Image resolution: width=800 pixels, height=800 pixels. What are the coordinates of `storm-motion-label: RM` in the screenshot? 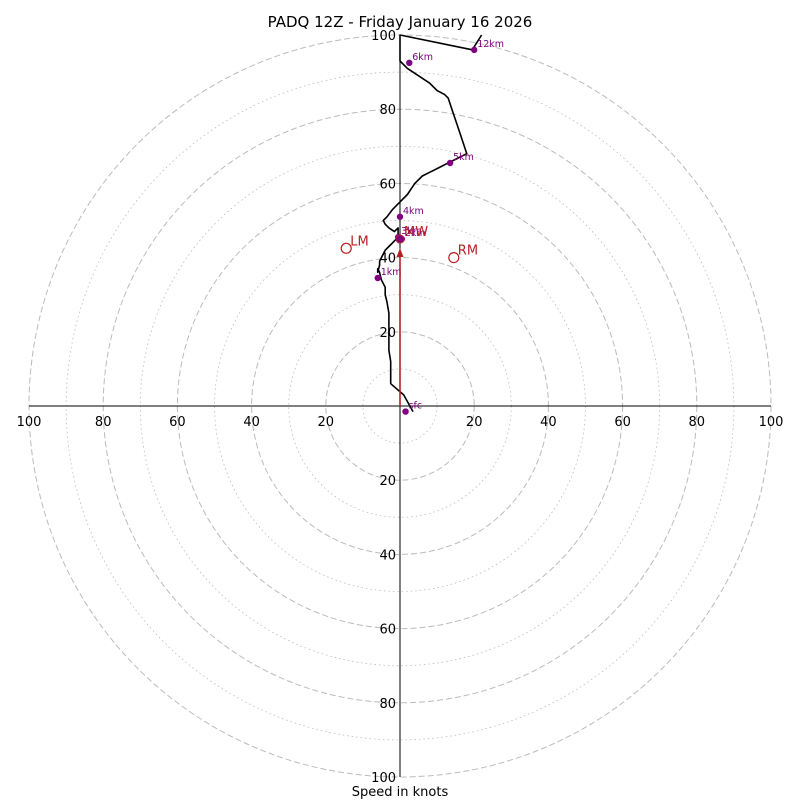 It's located at (468, 251).